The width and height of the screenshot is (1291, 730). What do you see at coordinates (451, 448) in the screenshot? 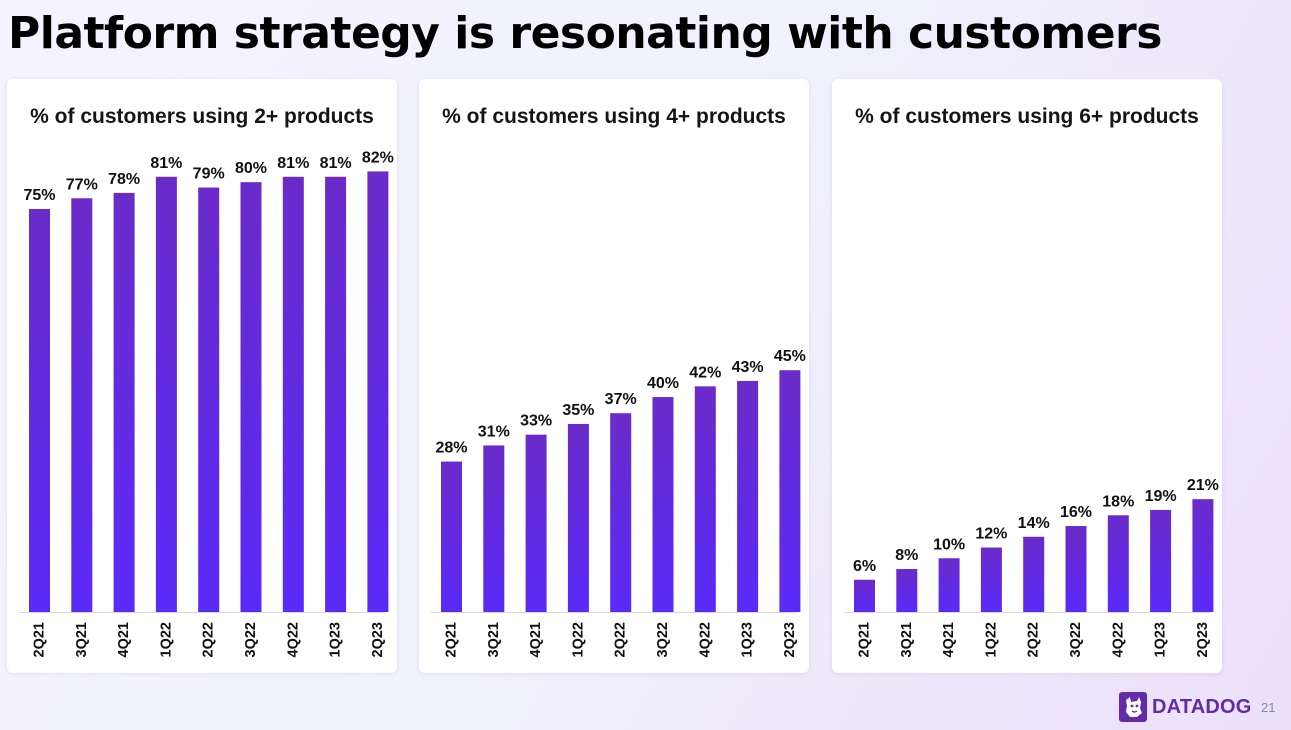
I see `data-label-2Q21: 28%` at bounding box center [451, 448].